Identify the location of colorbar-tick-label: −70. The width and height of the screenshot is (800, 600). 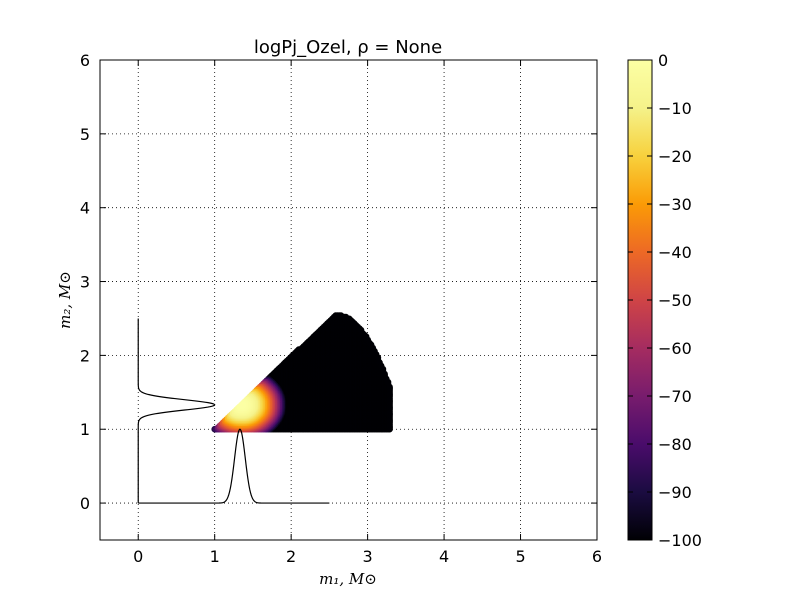
(675, 396).